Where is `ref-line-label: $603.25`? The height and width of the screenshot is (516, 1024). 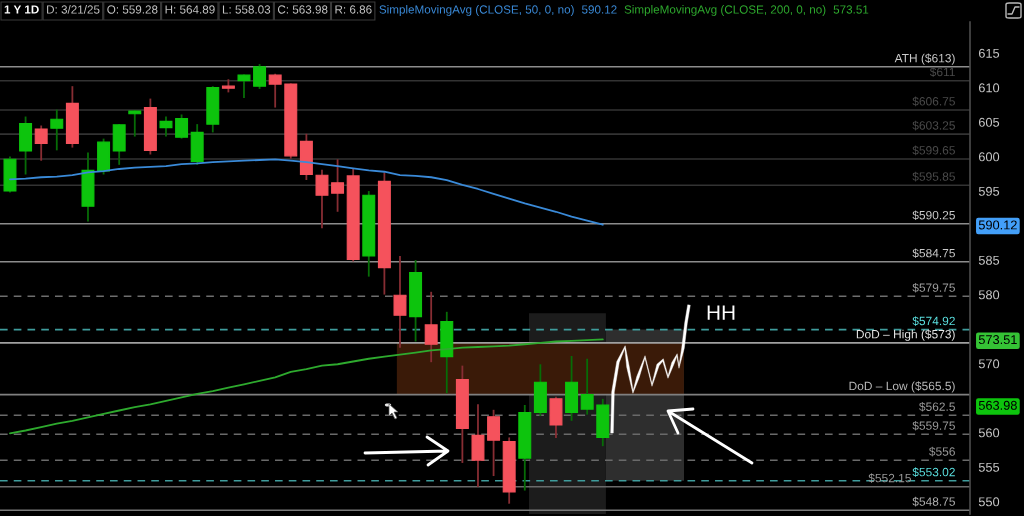
ref-line-label: $603.25 is located at coordinates (933, 125).